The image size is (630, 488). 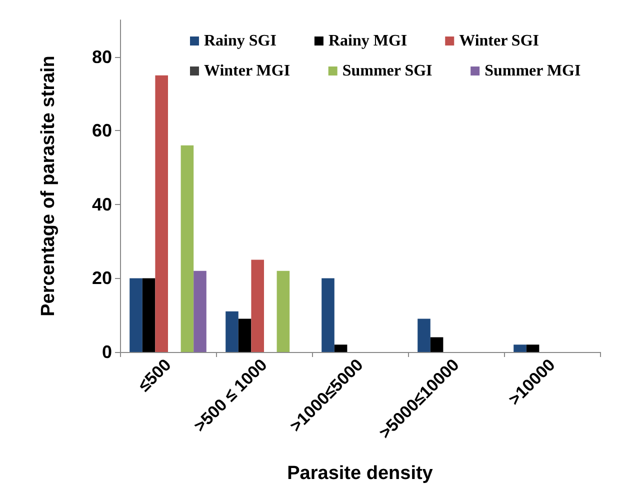 I want to click on legend-label: Rainy MGI, so click(x=380, y=41).